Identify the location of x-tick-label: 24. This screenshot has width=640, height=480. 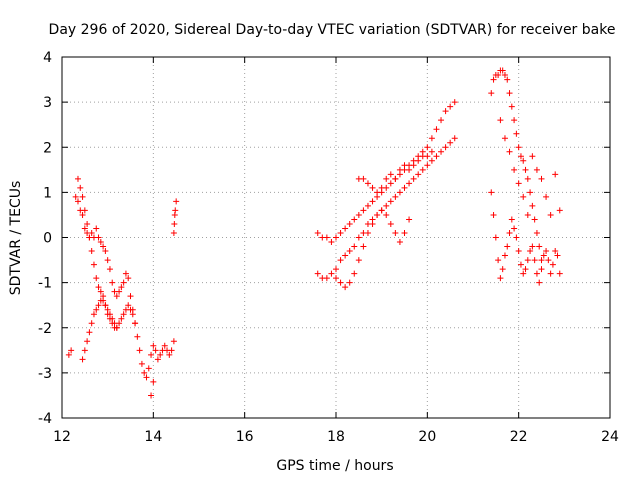
(610, 437).